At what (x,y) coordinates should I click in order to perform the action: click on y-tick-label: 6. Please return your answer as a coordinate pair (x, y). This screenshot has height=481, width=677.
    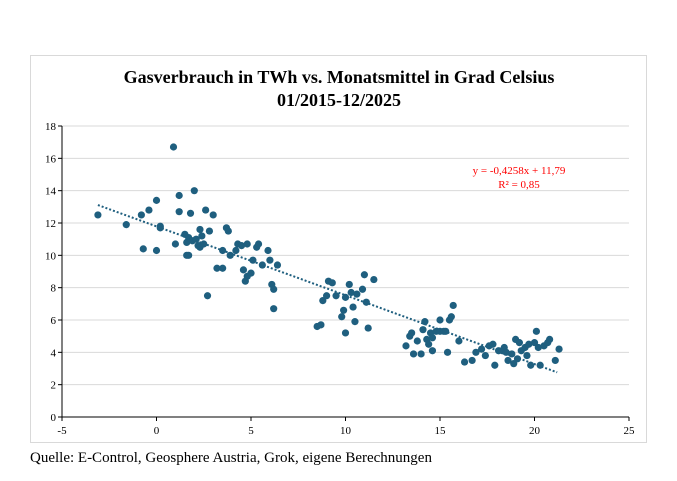
    Looking at the image, I should click on (54, 321).